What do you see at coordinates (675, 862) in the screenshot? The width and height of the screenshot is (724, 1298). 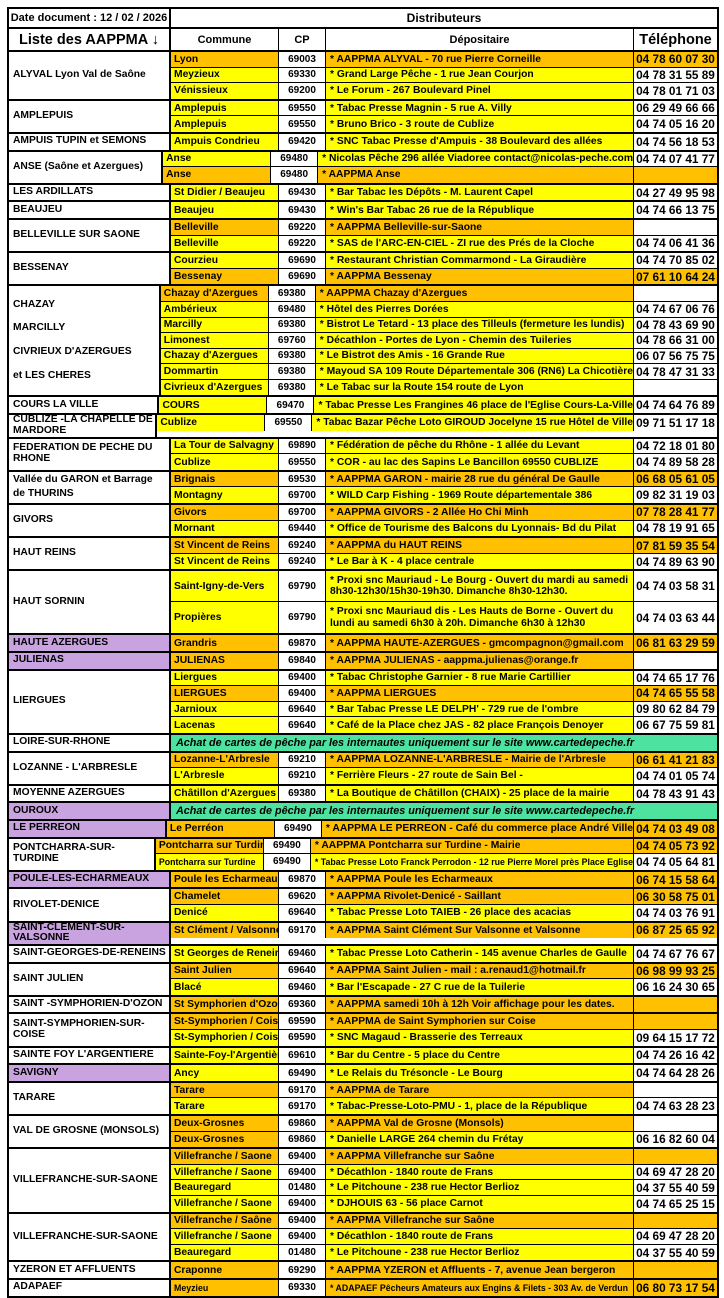 I see `phone-cell: 04 74 05 64 81` at bounding box center [675, 862].